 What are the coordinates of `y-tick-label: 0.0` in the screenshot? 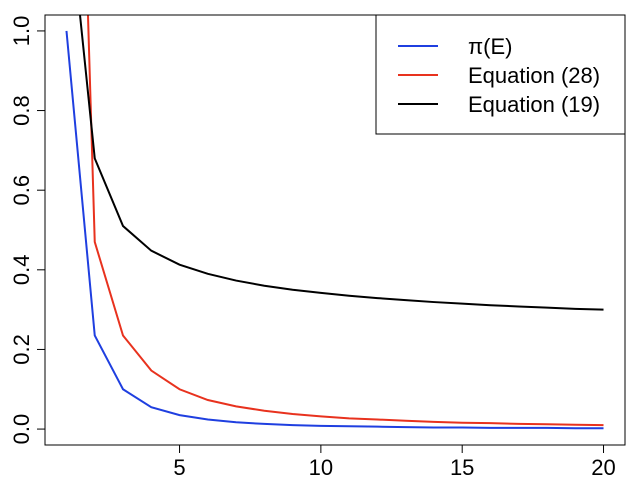 It's located at (21, 429).